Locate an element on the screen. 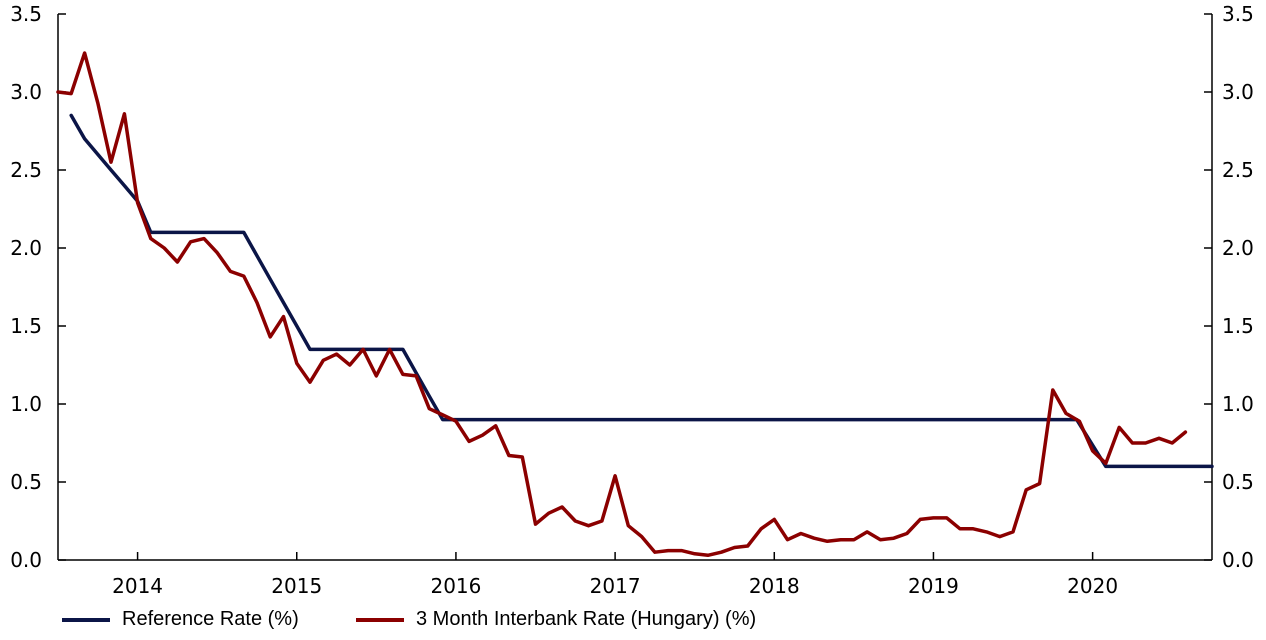 The image size is (1266, 640). x-tick-label: 2015 is located at coordinates (296, 586).